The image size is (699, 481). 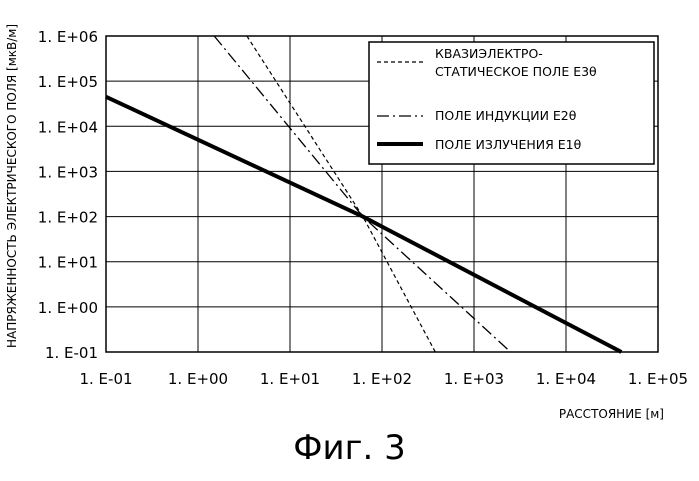 What do you see at coordinates (105, 379) in the screenshot?
I see `x-tick-label: 1. E-01` at bounding box center [105, 379].